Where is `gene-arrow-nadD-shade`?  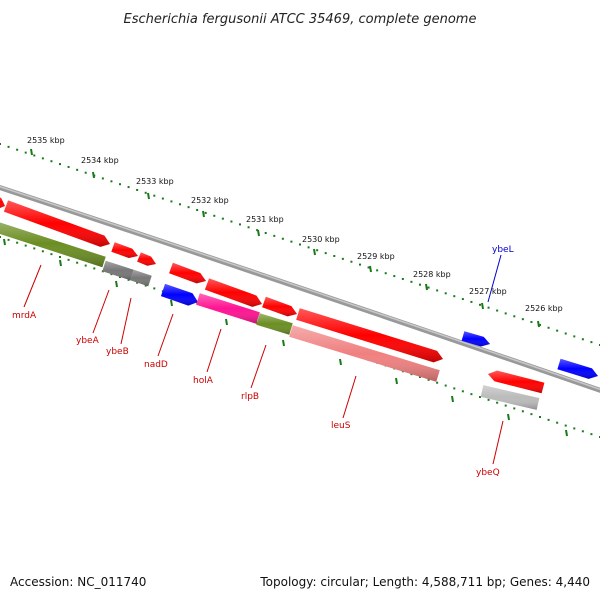
gene-arrow-nadD-shade is located at coordinates (179, 294).